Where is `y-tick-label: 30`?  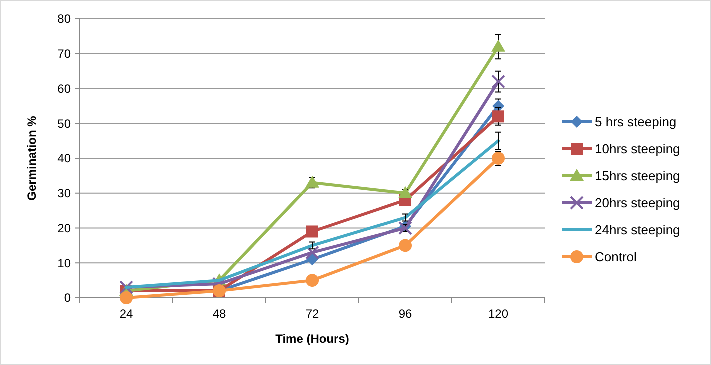
y-tick-label: 30 is located at coordinates (65, 193).